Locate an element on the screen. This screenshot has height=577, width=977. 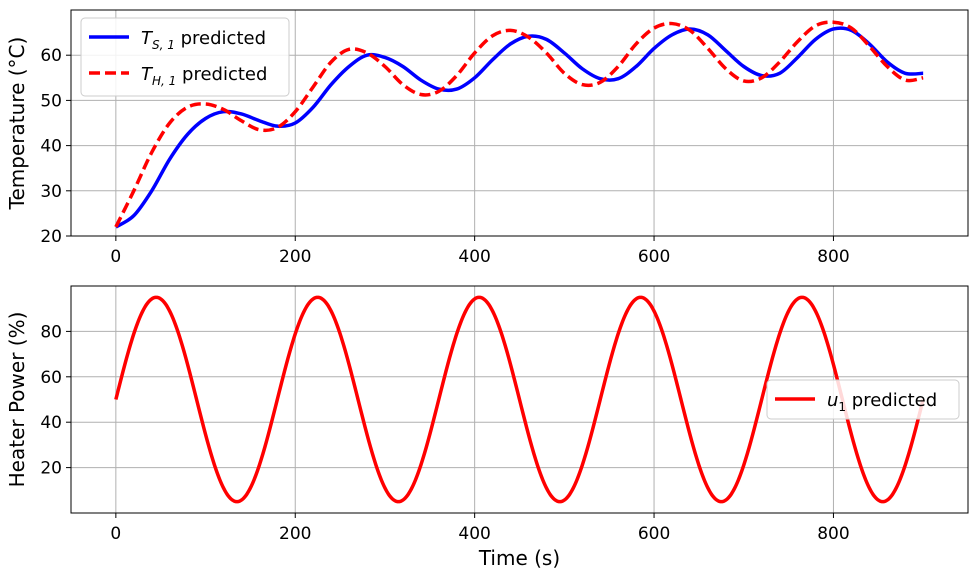
x-axis-label: Time (s) is located at coordinates (519, 558).